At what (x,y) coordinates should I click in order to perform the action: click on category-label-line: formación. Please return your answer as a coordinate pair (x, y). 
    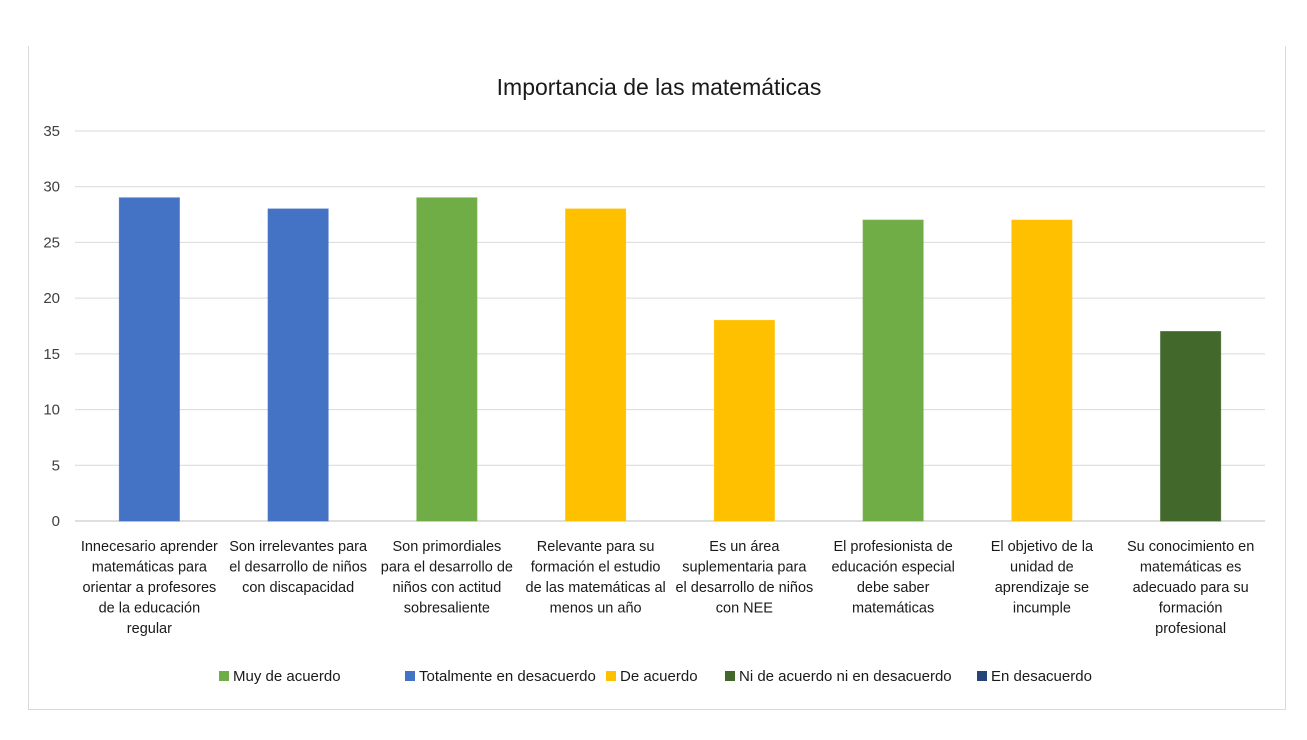
    Looking at the image, I should click on (1191, 609).